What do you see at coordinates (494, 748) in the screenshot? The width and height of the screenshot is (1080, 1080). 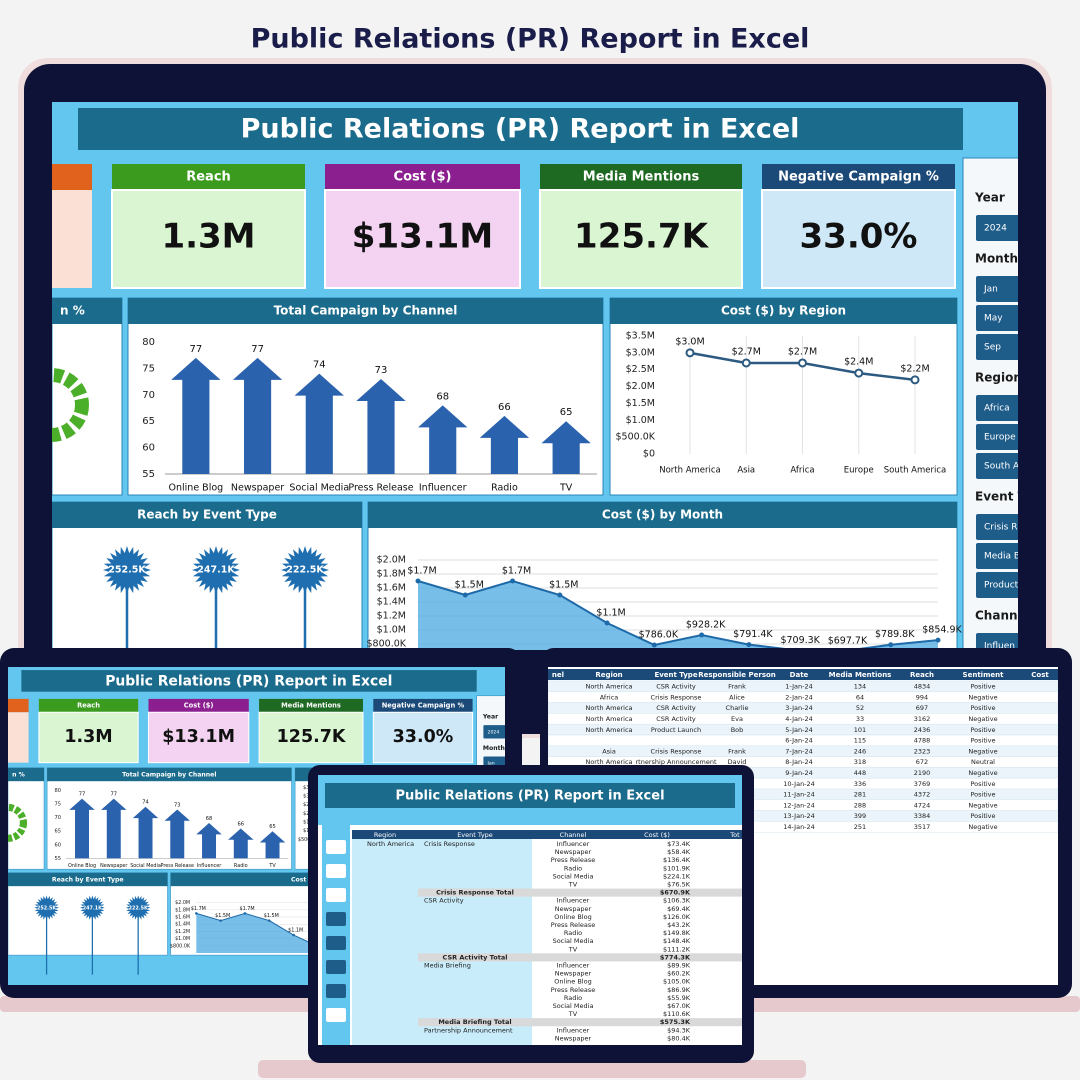 I see `slicer-title: Month` at bounding box center [494, 748].